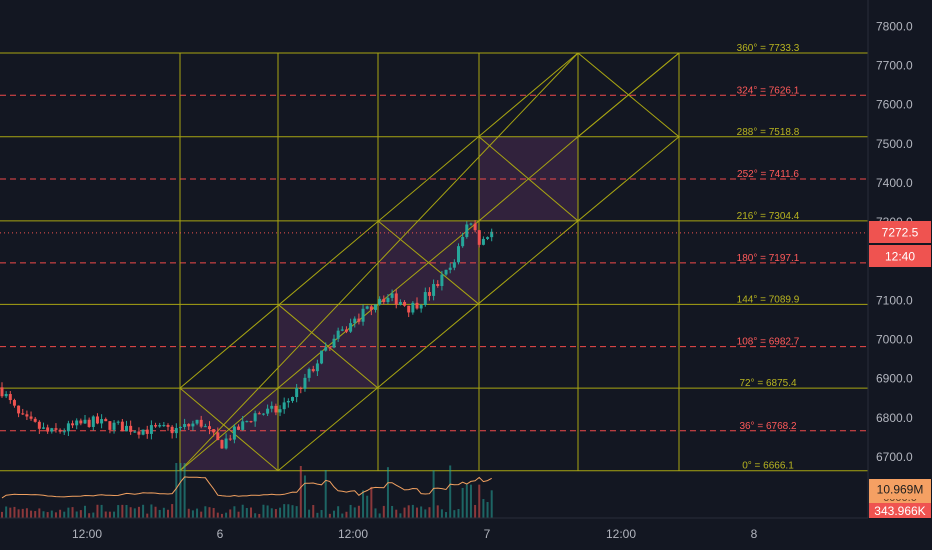  Describe the element at coordinates (900, 232) in the screenshot. I see `last-price-tag-bg` at that location.